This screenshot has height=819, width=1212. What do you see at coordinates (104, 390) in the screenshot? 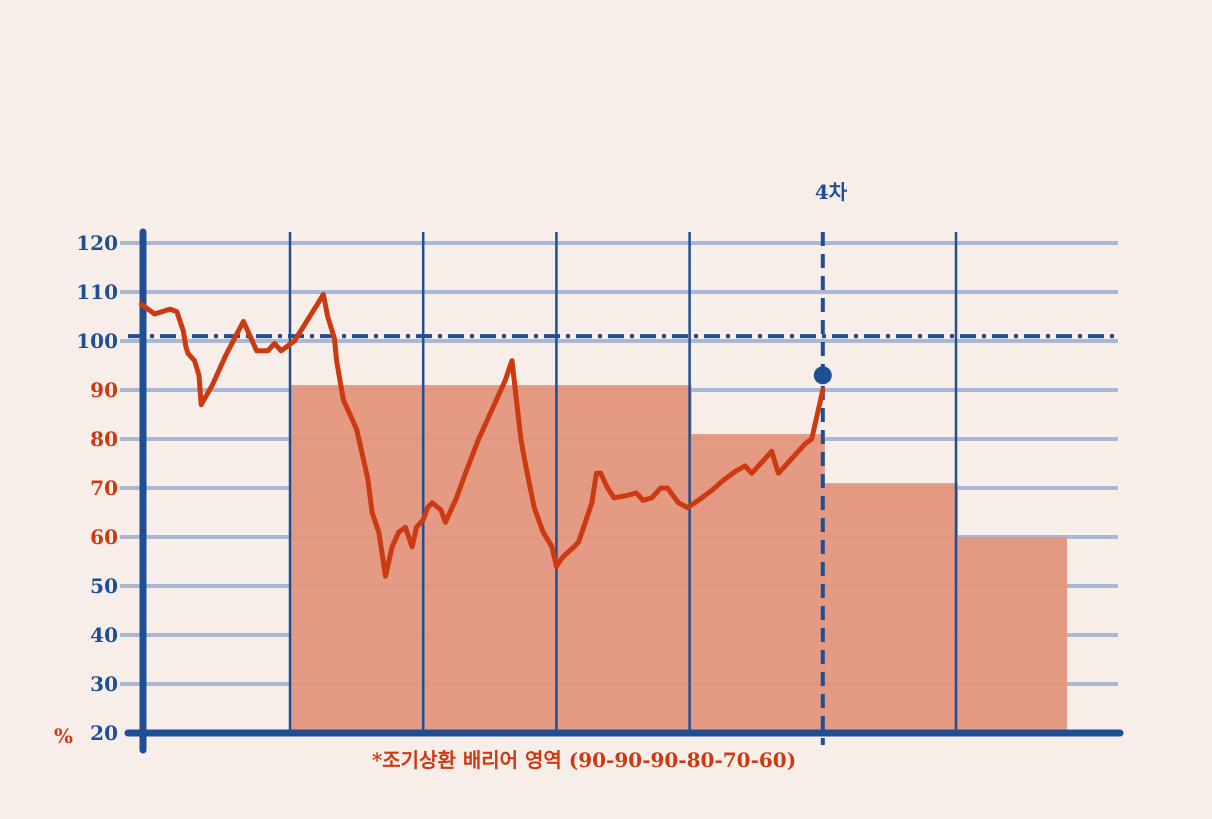
I see `y-tick-label-90: 90` at bounding box center [104, 390].